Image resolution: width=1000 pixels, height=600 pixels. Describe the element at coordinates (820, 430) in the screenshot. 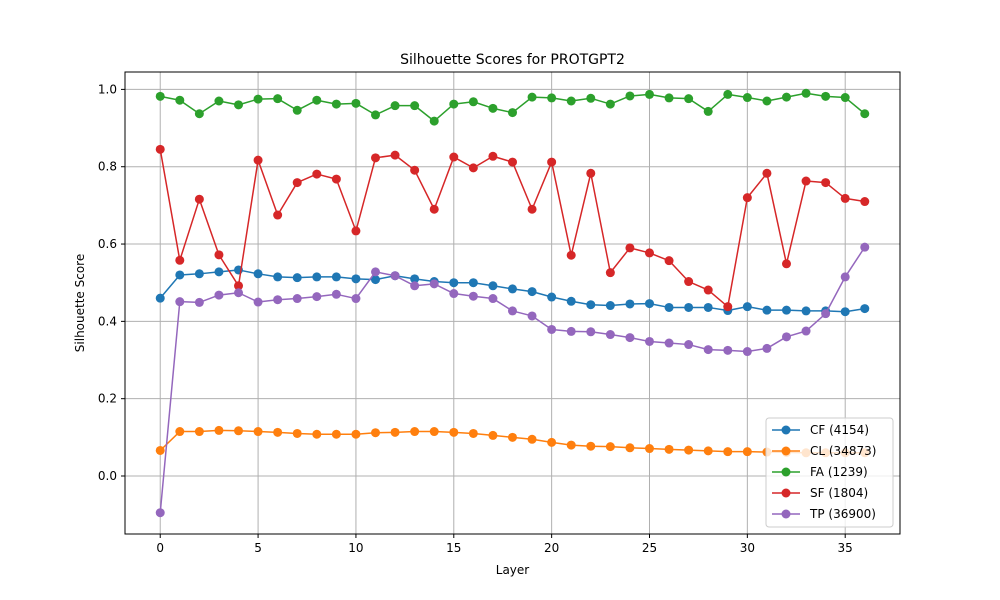

I see `legend-entry: CF (4154)` at that location.